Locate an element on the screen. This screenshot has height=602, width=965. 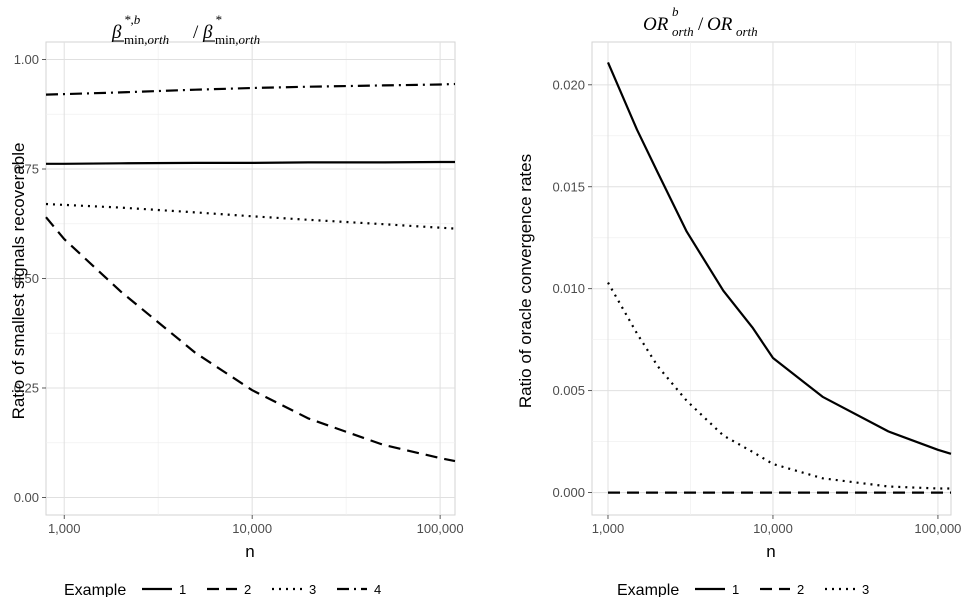
title-or-den: OR is located at coordinates (720, 24).